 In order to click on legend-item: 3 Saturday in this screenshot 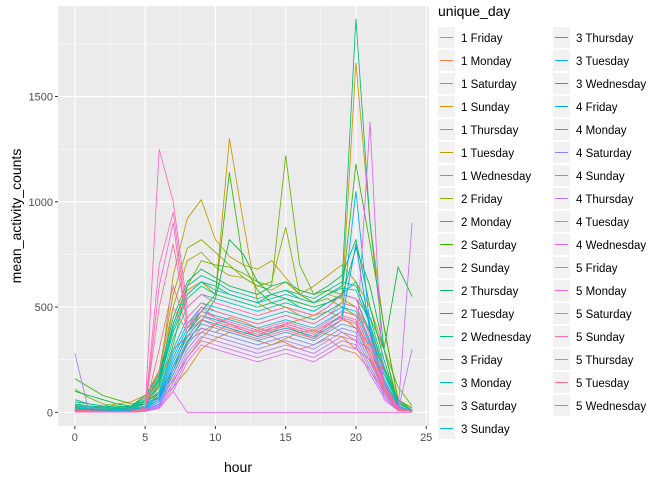, I will do `click(477, 405)`.